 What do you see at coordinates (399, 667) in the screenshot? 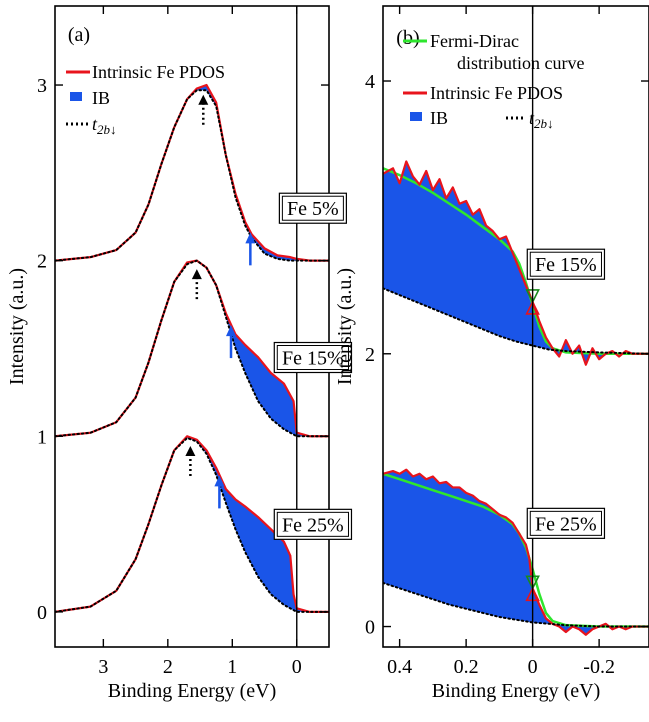
I see `x-tick-label-0: 0.4` at bounding box center [399, 667].